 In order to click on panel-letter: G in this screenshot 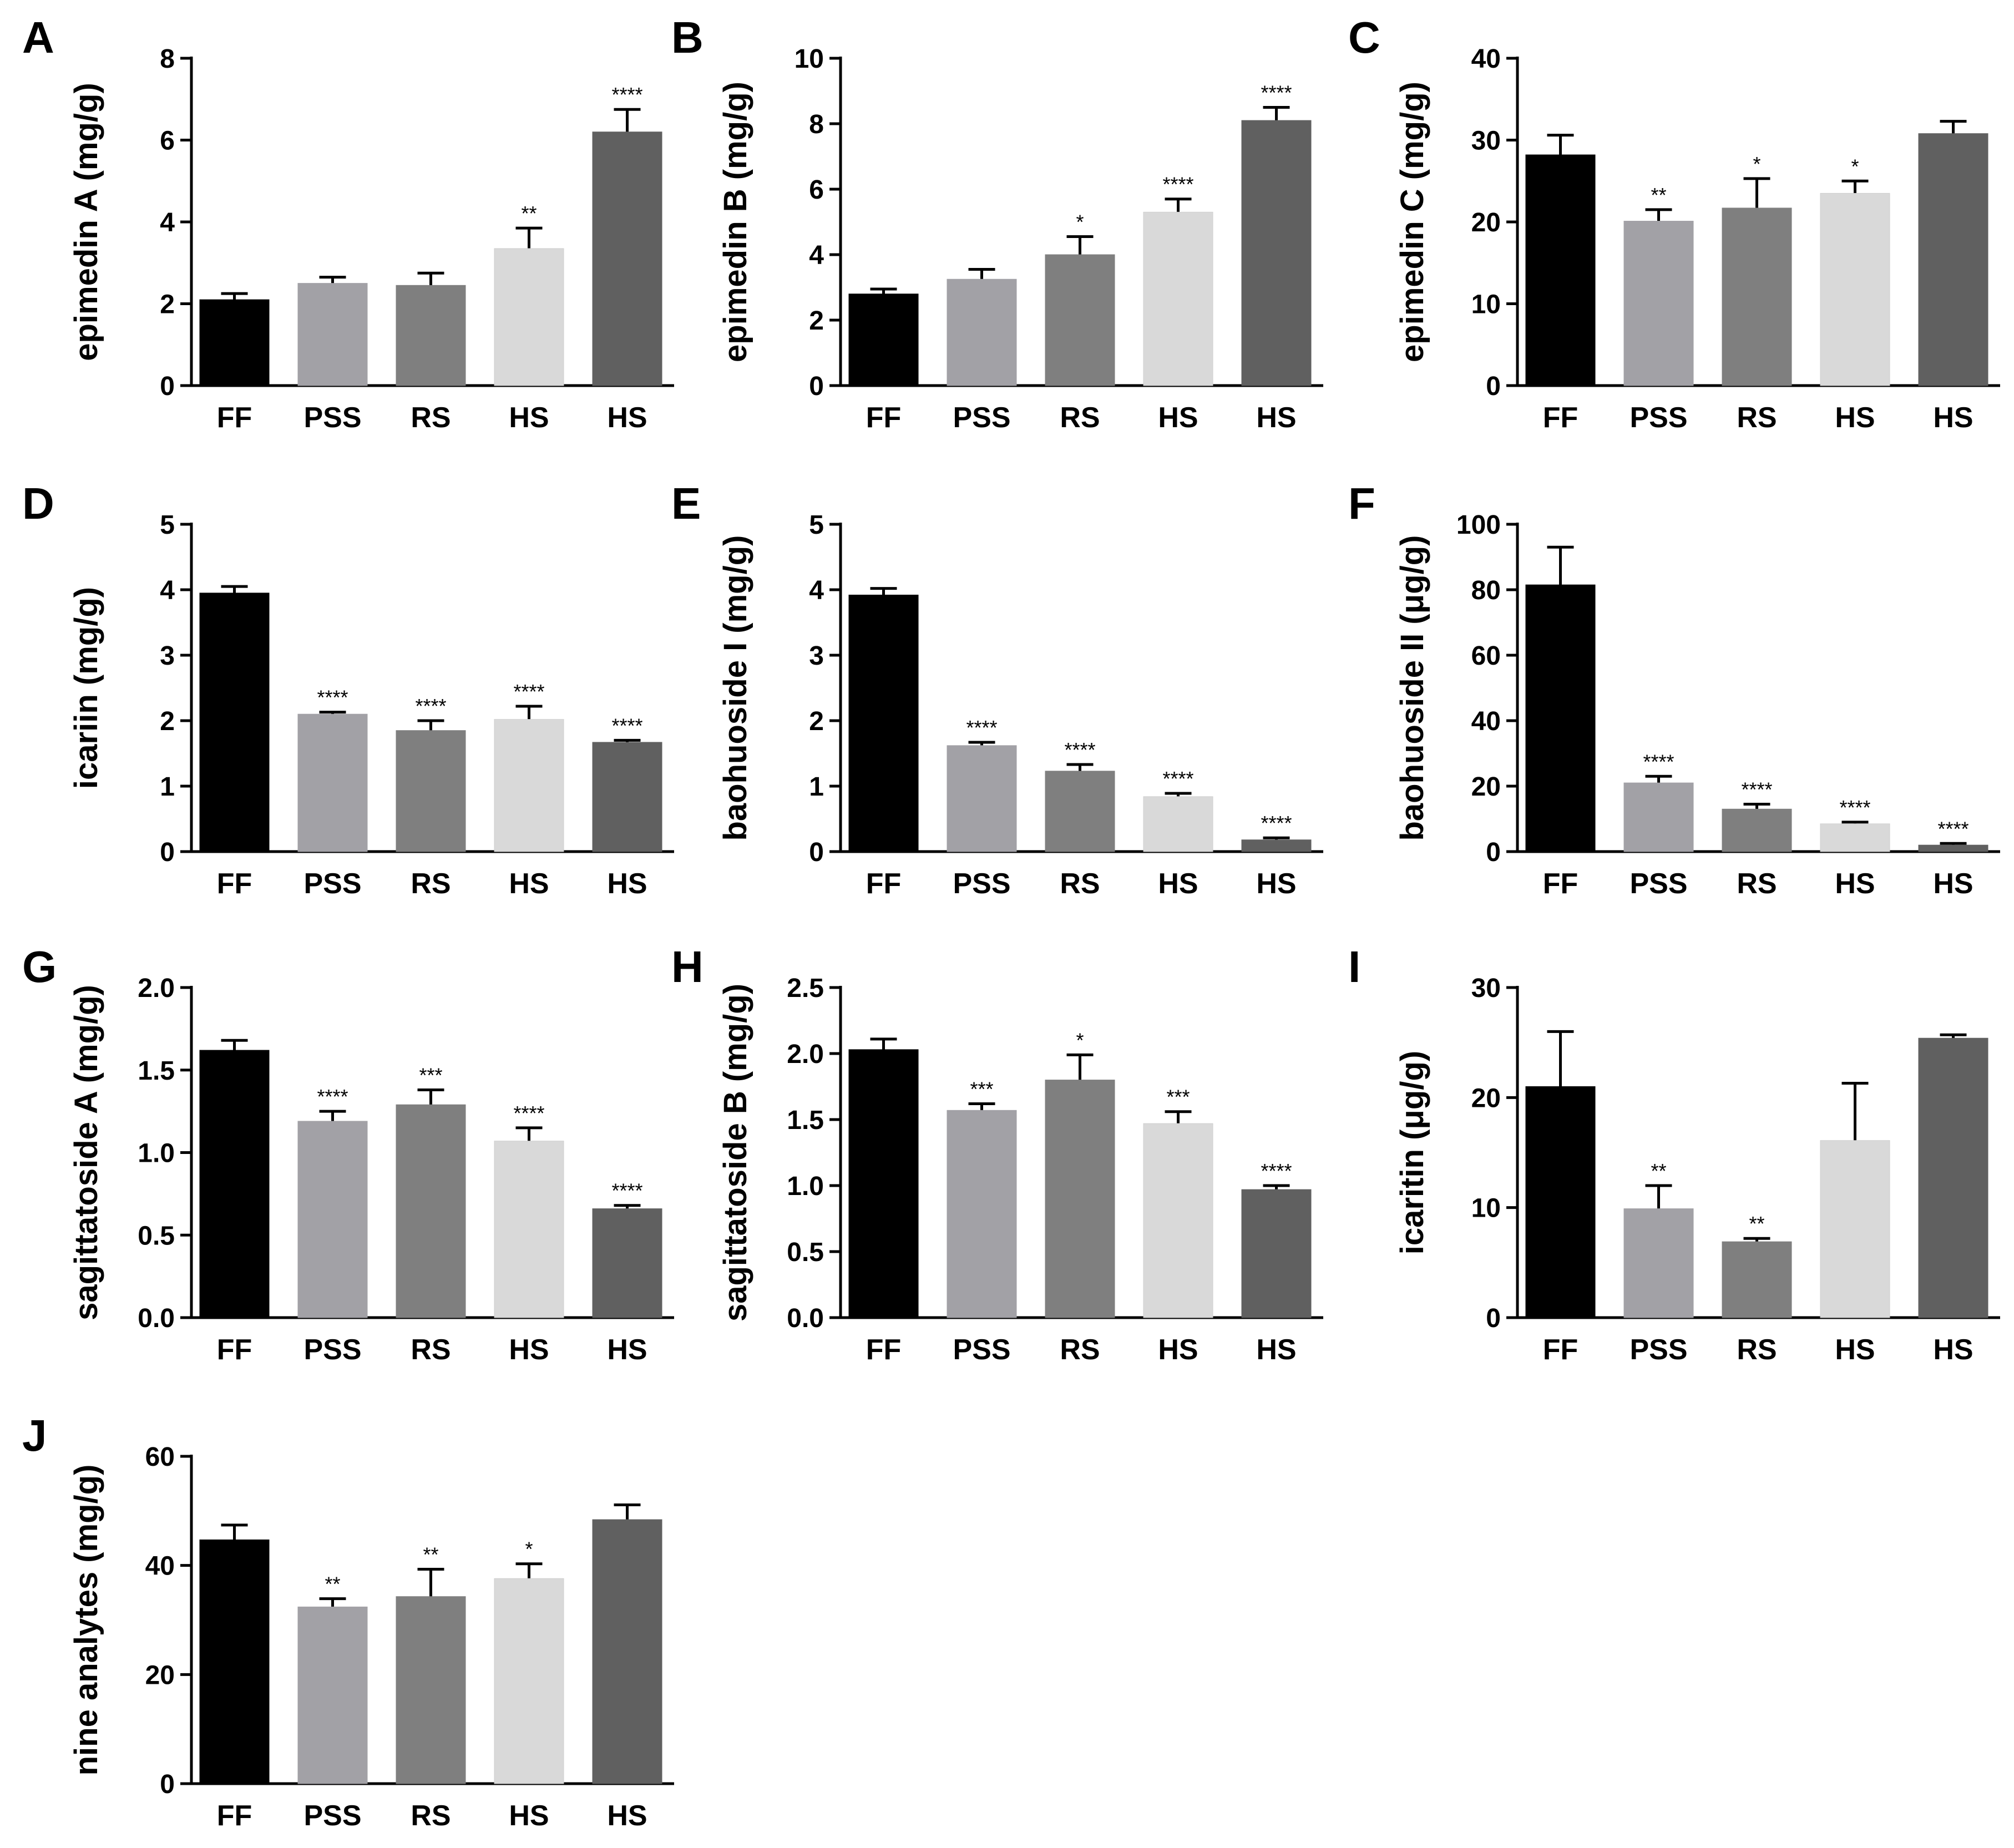, I will do `click(39, 966)`.